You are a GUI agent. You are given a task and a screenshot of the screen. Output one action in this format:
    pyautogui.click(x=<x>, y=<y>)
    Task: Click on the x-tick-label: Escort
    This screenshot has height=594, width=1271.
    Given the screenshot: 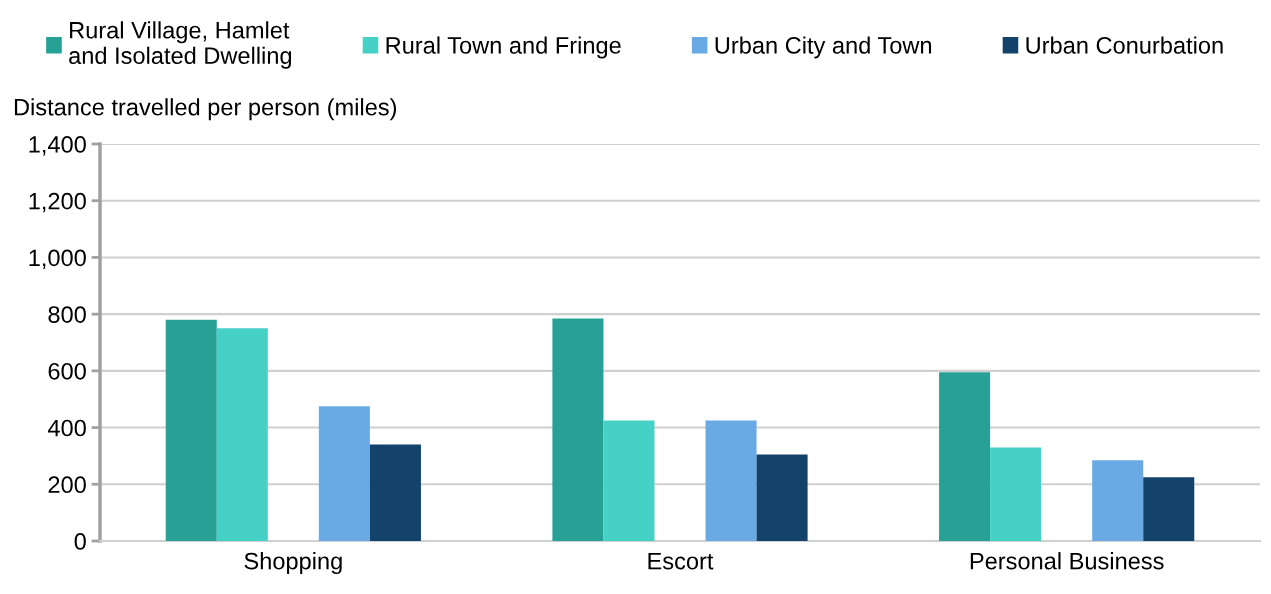 What is the action you would take?
    pyautogui.click(x=681, y=561)
    